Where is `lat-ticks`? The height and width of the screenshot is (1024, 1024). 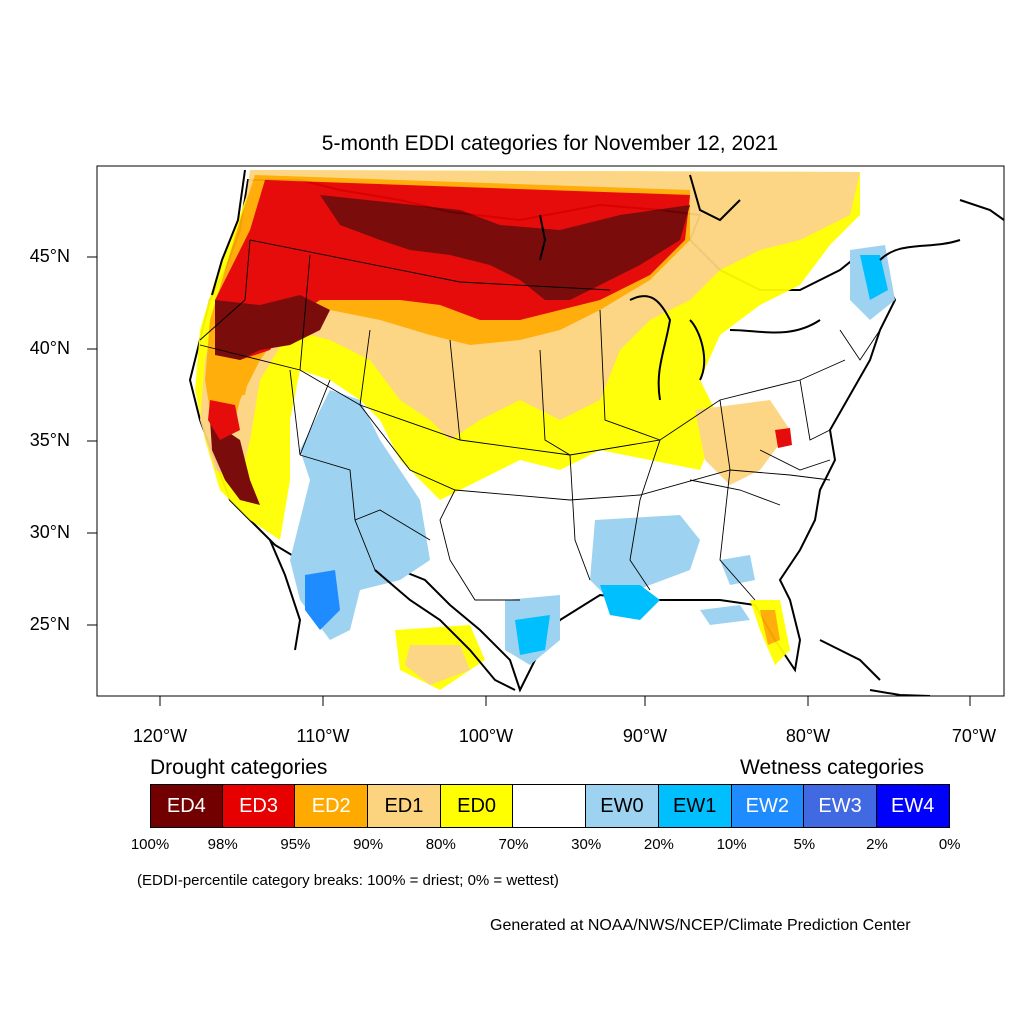
lat-ticks is located at coordinates (92, 441).